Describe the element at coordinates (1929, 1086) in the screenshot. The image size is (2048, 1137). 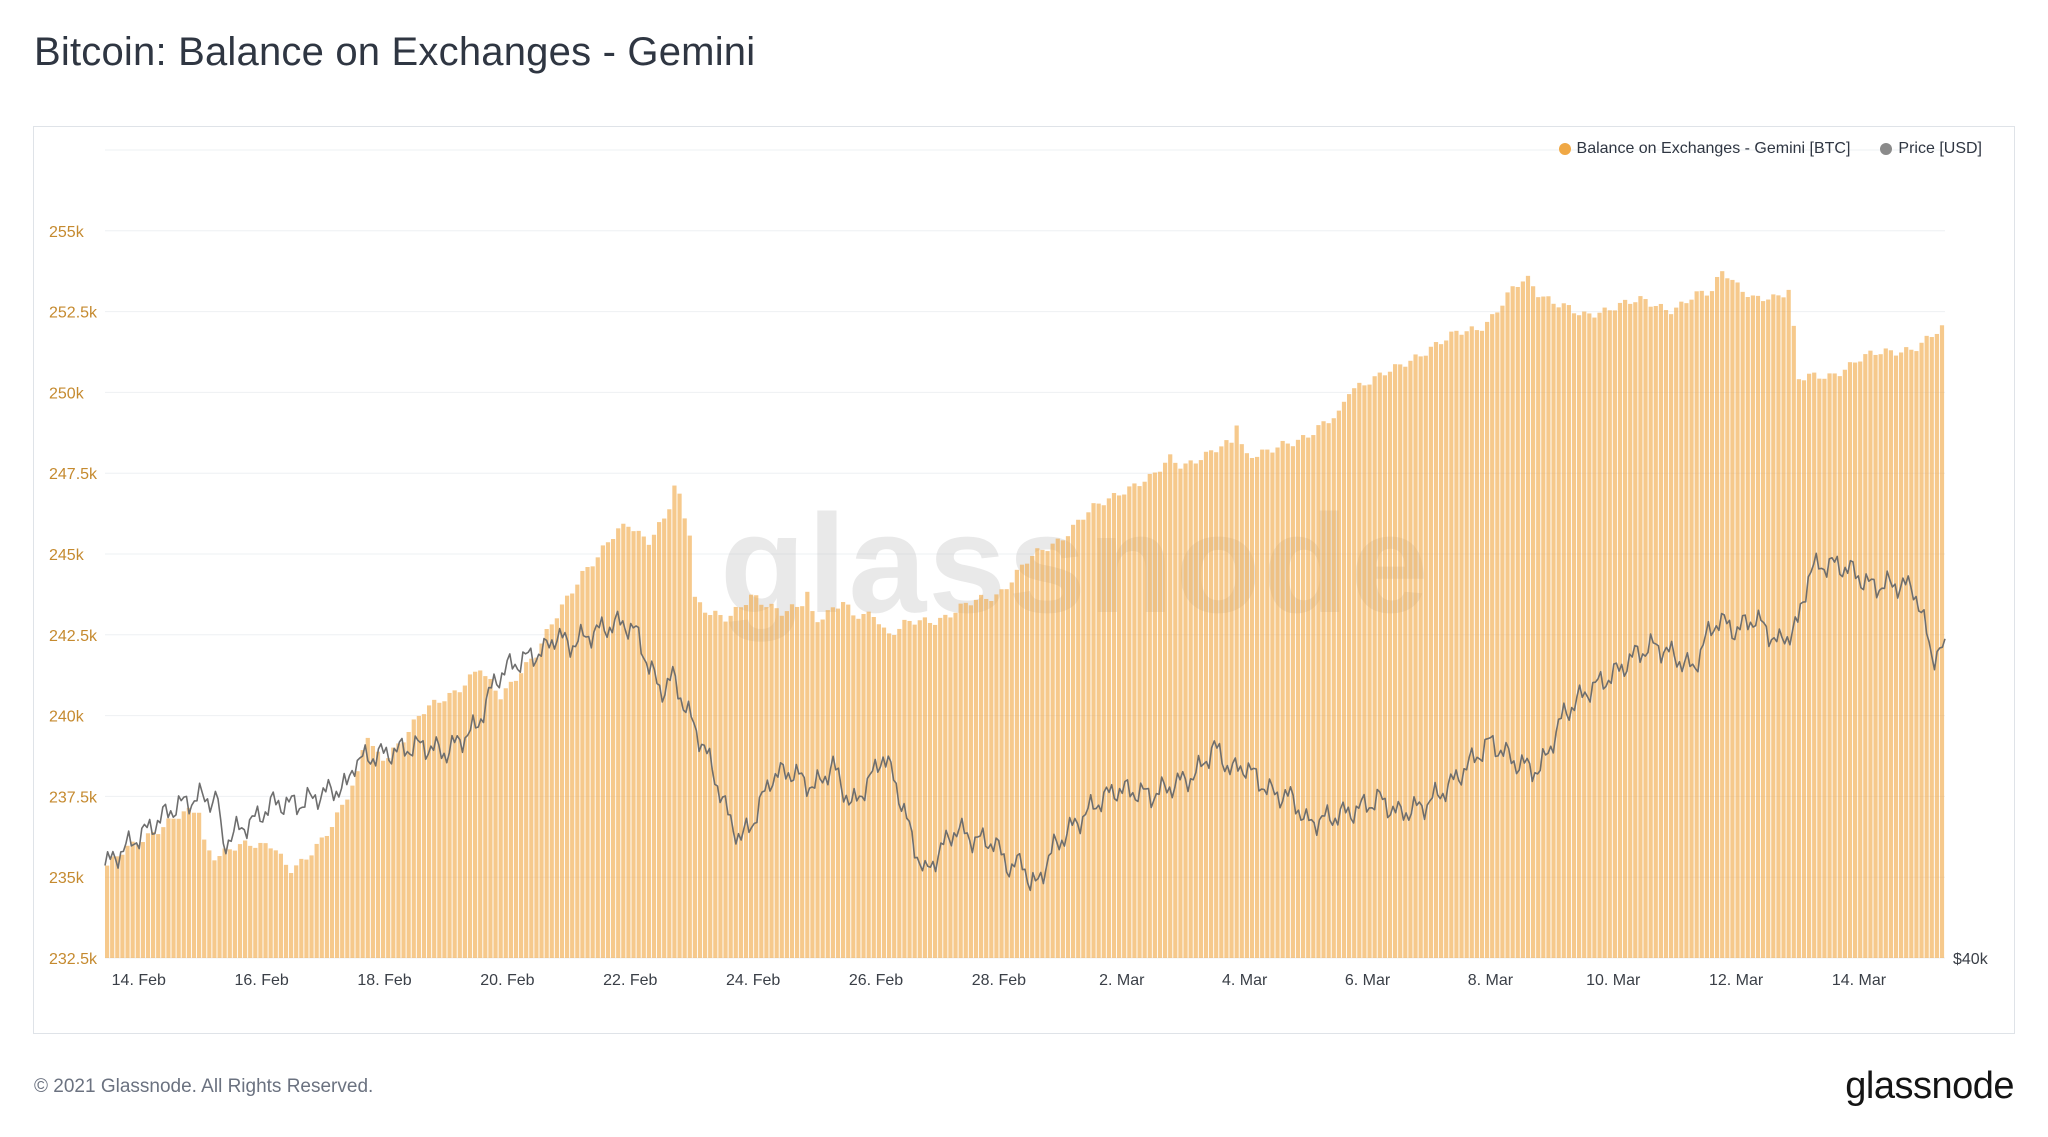
I see `glassnode-logo: glassnode` at that location.